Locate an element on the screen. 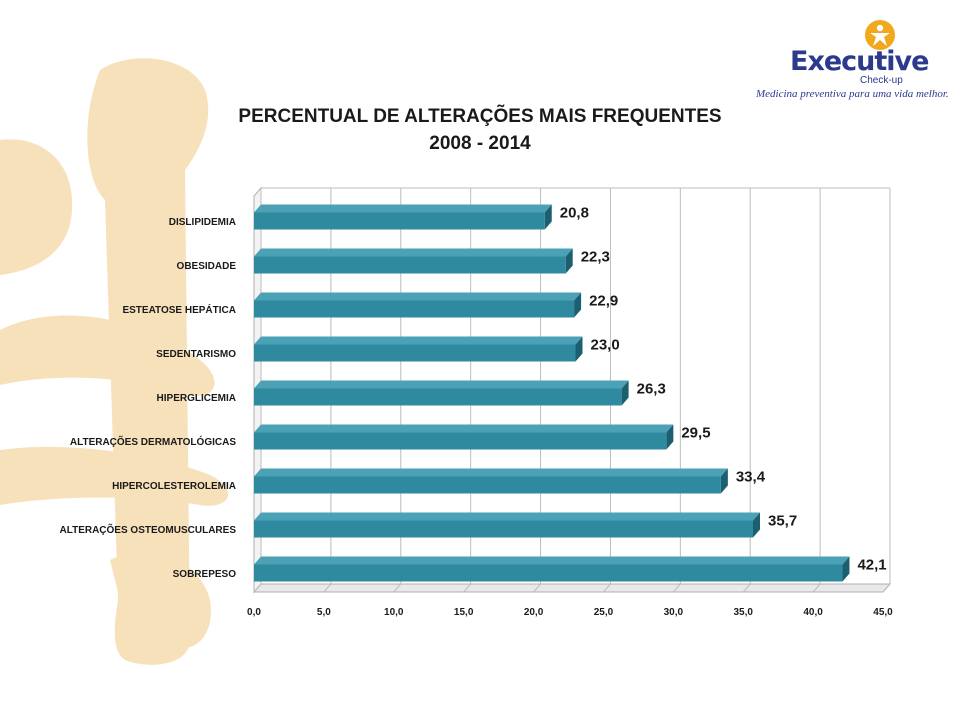  category-label: SOBREPESO is located at coordinates (205, 574).